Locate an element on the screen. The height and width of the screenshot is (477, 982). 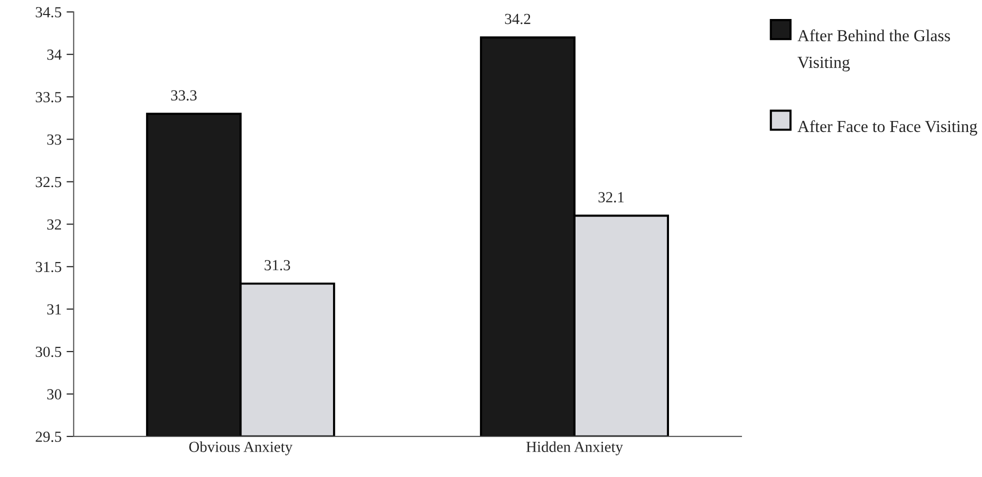
y-tick-label: 31.5 is located at coordinates (49, 267).